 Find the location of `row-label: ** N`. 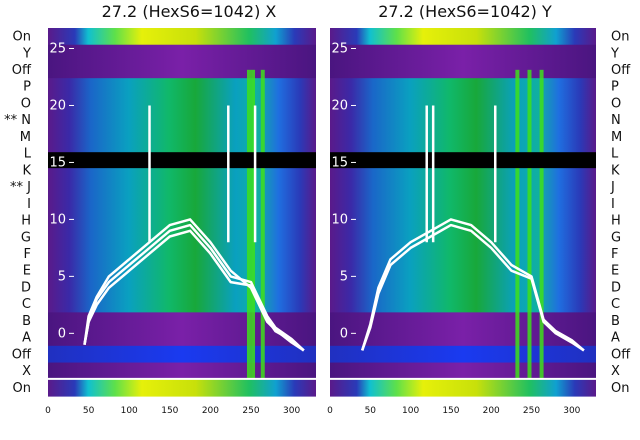

row-label: ** N is located at coordinates (17, 120).